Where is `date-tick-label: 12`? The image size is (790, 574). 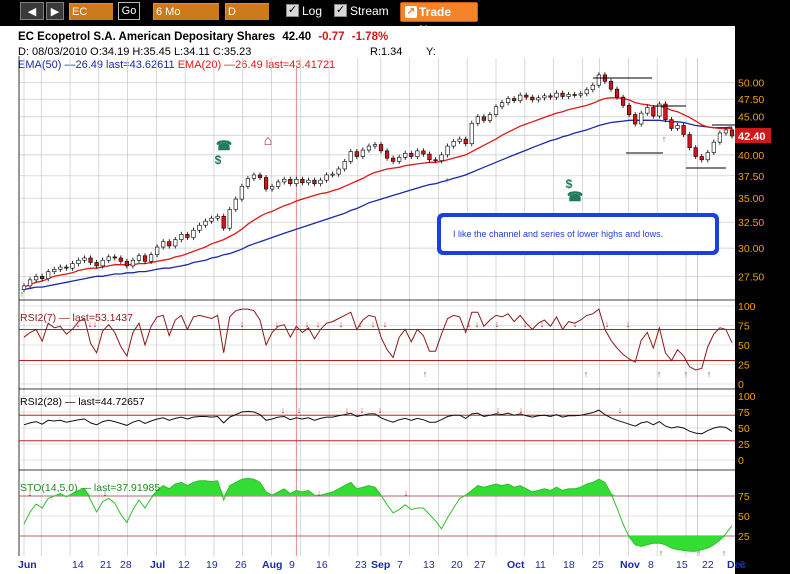 date-tick-label: 12 is located at coordinates (184, 565).